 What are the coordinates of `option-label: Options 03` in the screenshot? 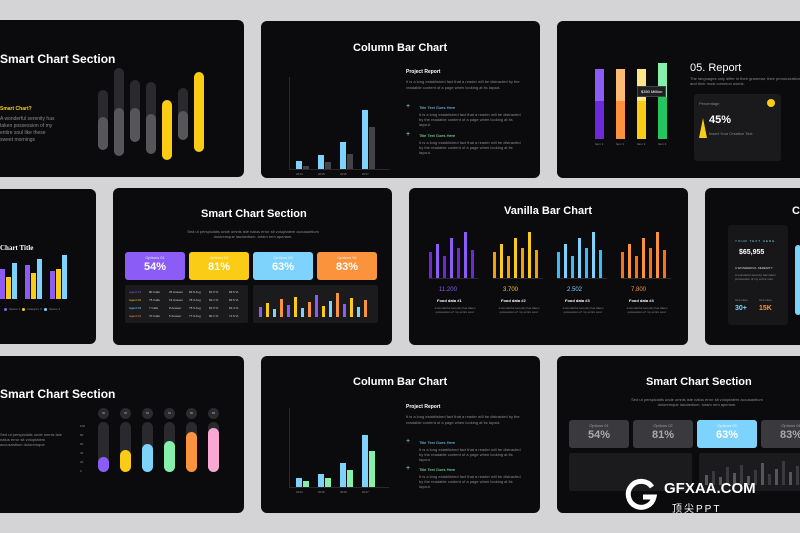 It's located at (727, 425).